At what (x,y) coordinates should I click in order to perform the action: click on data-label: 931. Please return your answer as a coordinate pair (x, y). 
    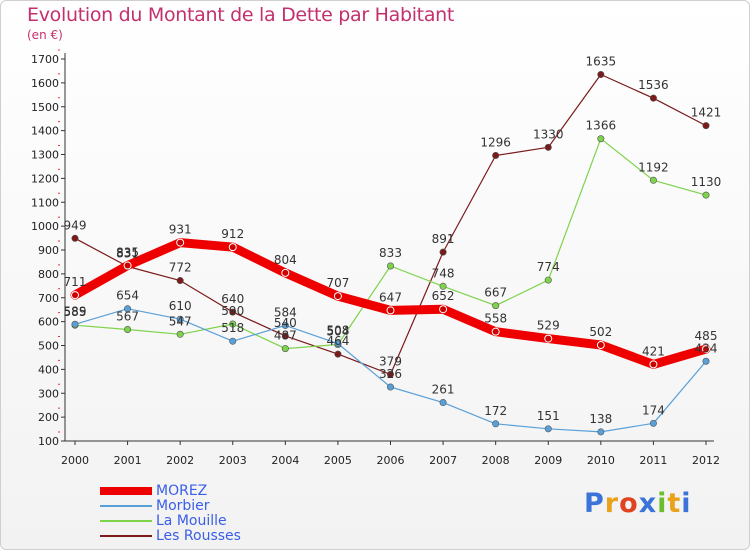
    Looking at the image, I should click on (180, 230).